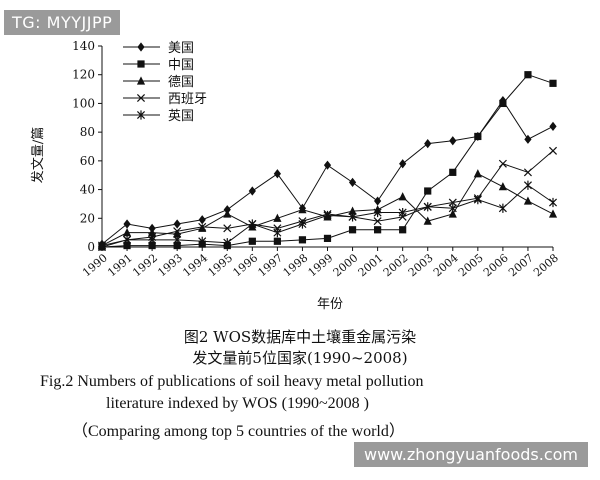 This screenshot has width=600, height=480. I want to click on x-tick-label: 2007, so click(521, 265).